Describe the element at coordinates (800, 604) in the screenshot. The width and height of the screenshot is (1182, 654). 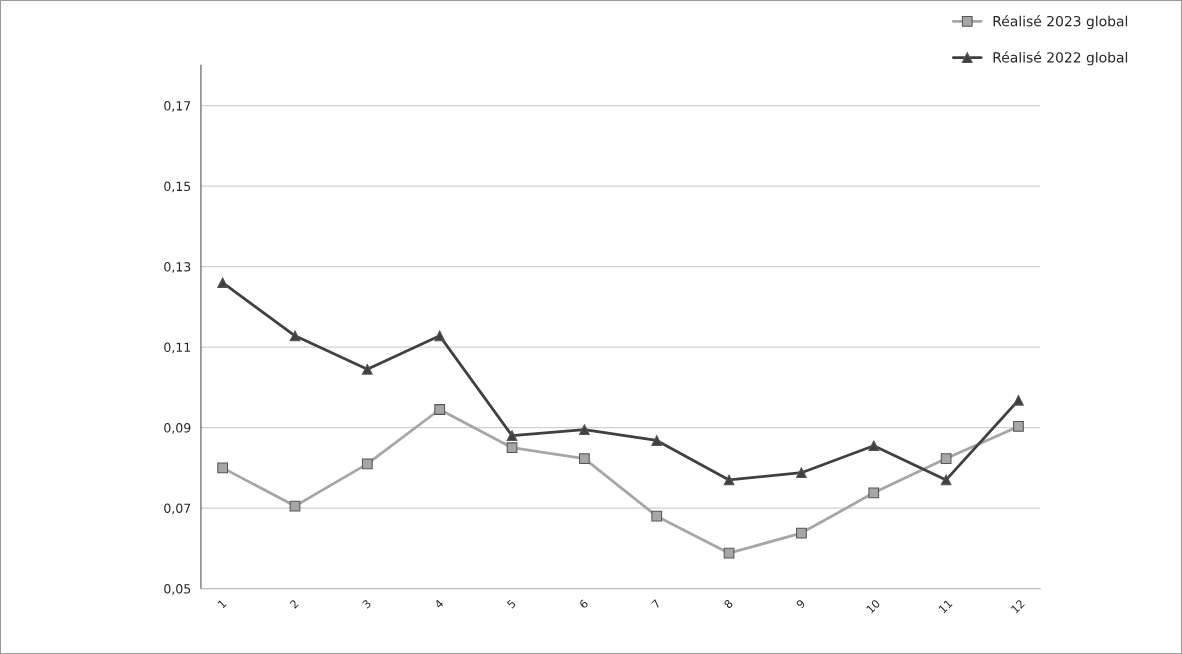
I see `x-tick-label: 9` at that location.